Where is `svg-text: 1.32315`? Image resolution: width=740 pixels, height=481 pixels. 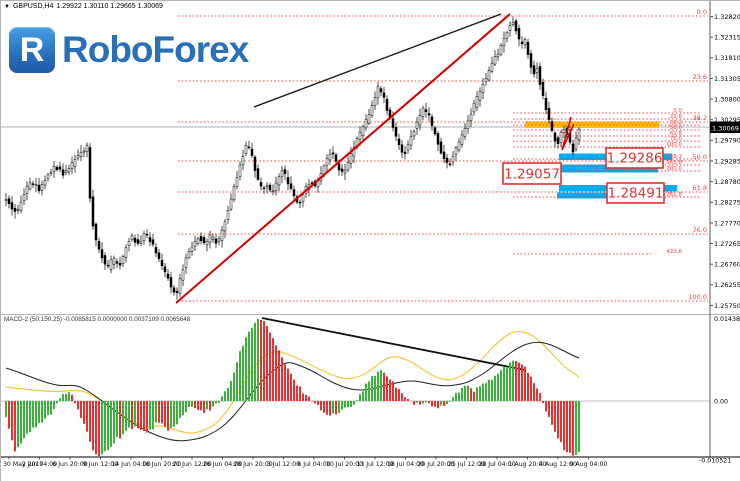 svg-text: 1.32315 is located at coordinates (727, 38).